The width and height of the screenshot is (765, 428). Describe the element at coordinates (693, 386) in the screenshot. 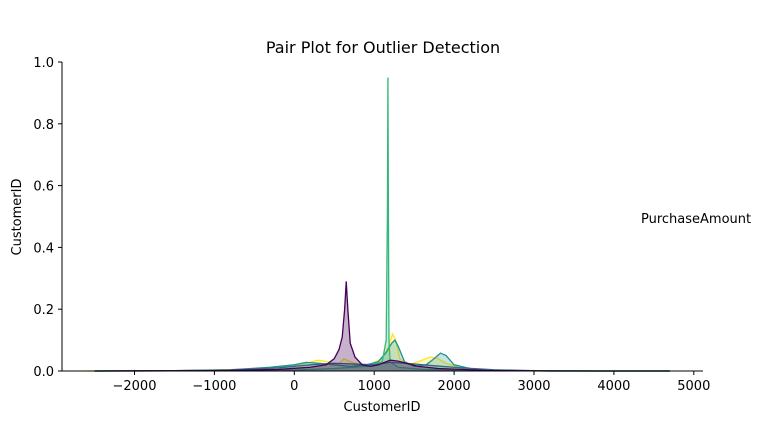

I see `x-tick-label: 5000` at that location.